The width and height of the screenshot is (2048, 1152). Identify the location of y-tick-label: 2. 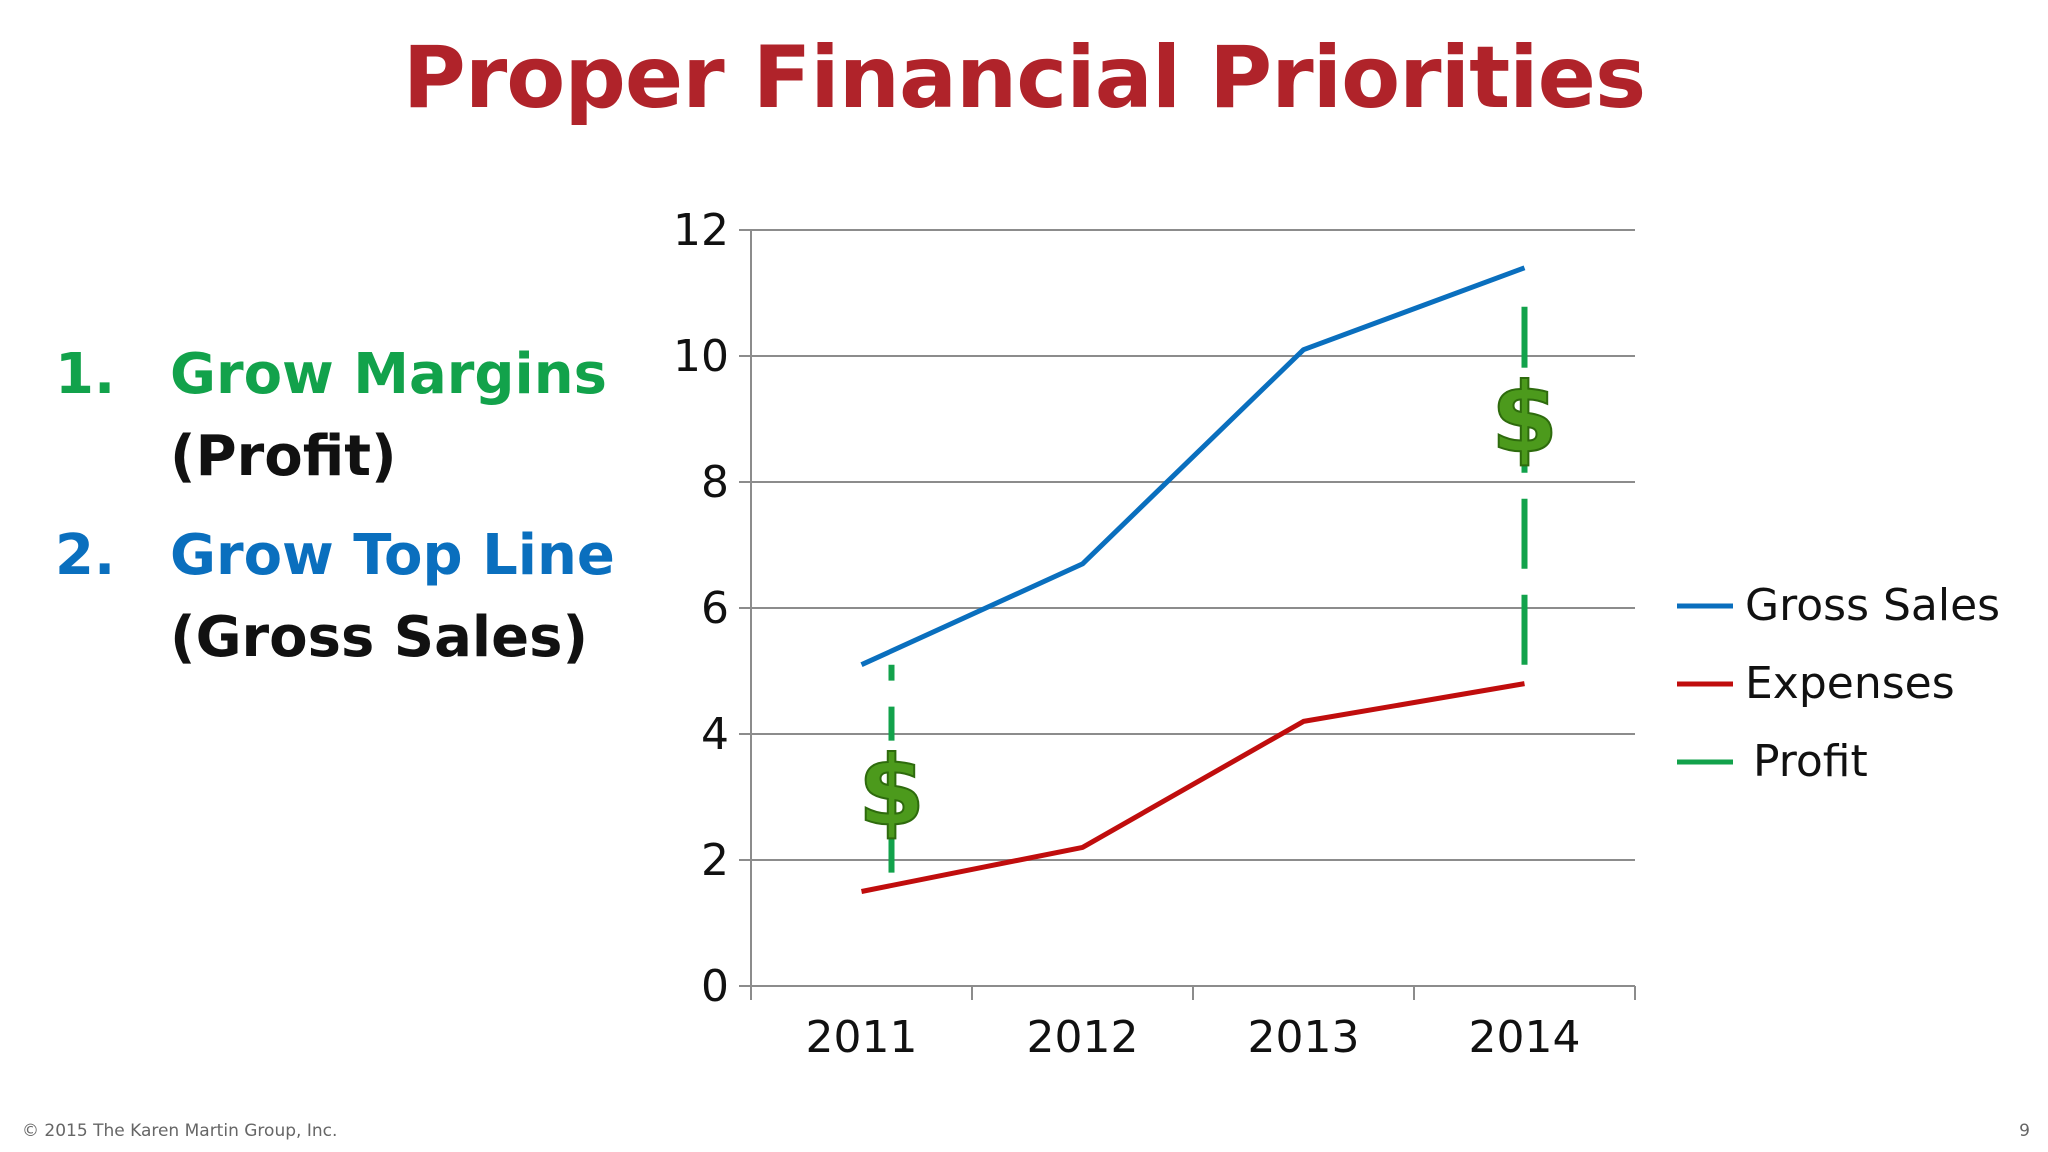
(715, 860).